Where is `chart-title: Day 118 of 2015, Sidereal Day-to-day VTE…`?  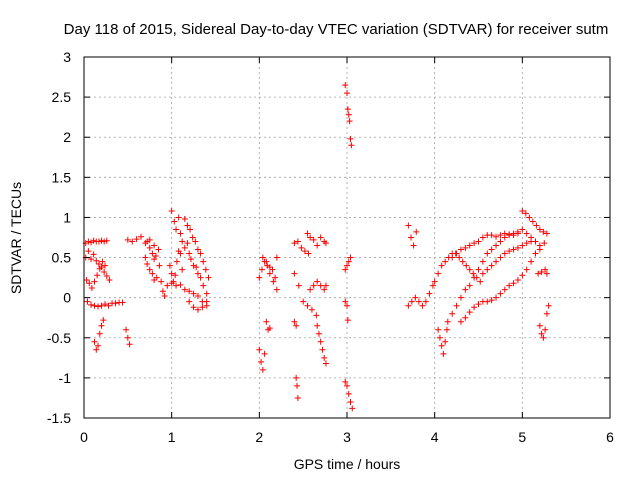
chart-title: Day 118 of 2015, Sidereal Day-to-day VTE… is located at coordinates (336, 29).